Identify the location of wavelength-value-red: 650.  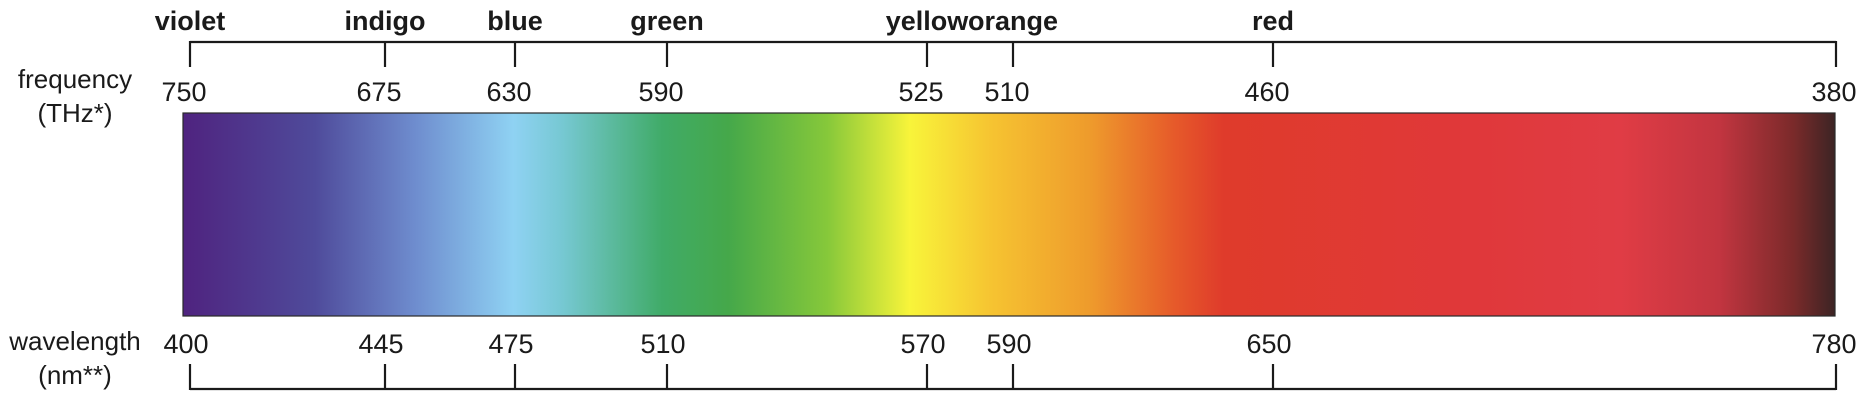
(1268, 344).